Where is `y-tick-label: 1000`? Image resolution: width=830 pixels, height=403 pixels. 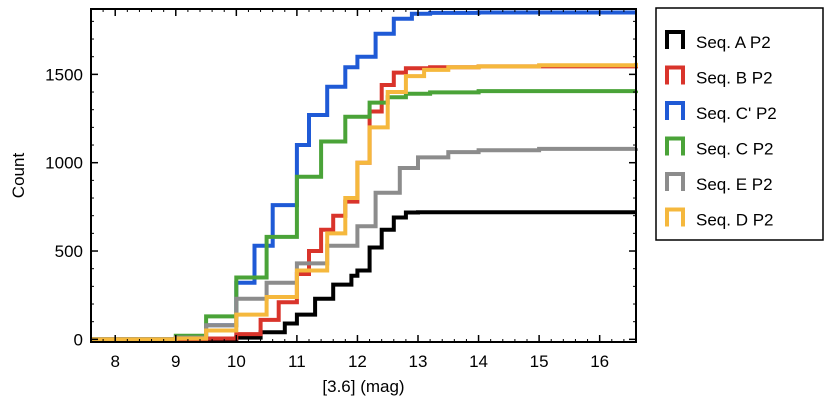
y-tick-label: 1000 is located at coordinates (64, 163).